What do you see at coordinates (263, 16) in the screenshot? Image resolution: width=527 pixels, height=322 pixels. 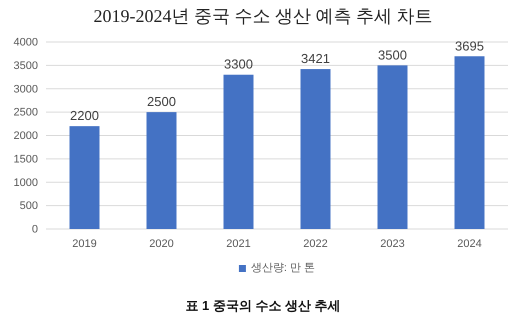 I see `chart-title: 2019-2024년 중국 수소 생산 예측 추세 차트` at bounding box center [263, 16].